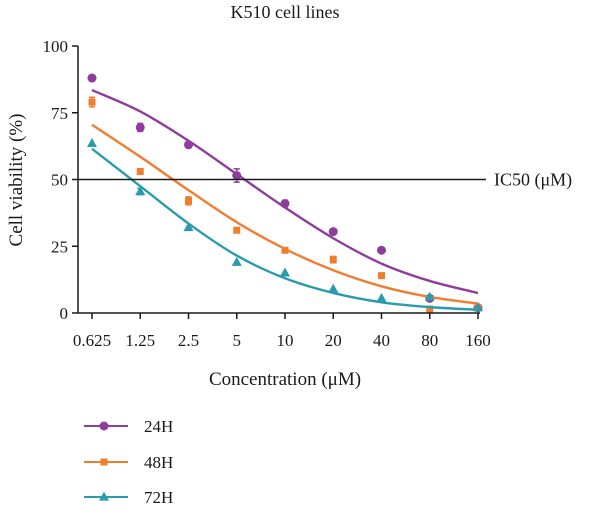 This screenshot has height=515, width=600. What do you see at coordinates (429, 340) in the screenshot?
I see `x-tick-label: 80` at bounding box center [429, 340].